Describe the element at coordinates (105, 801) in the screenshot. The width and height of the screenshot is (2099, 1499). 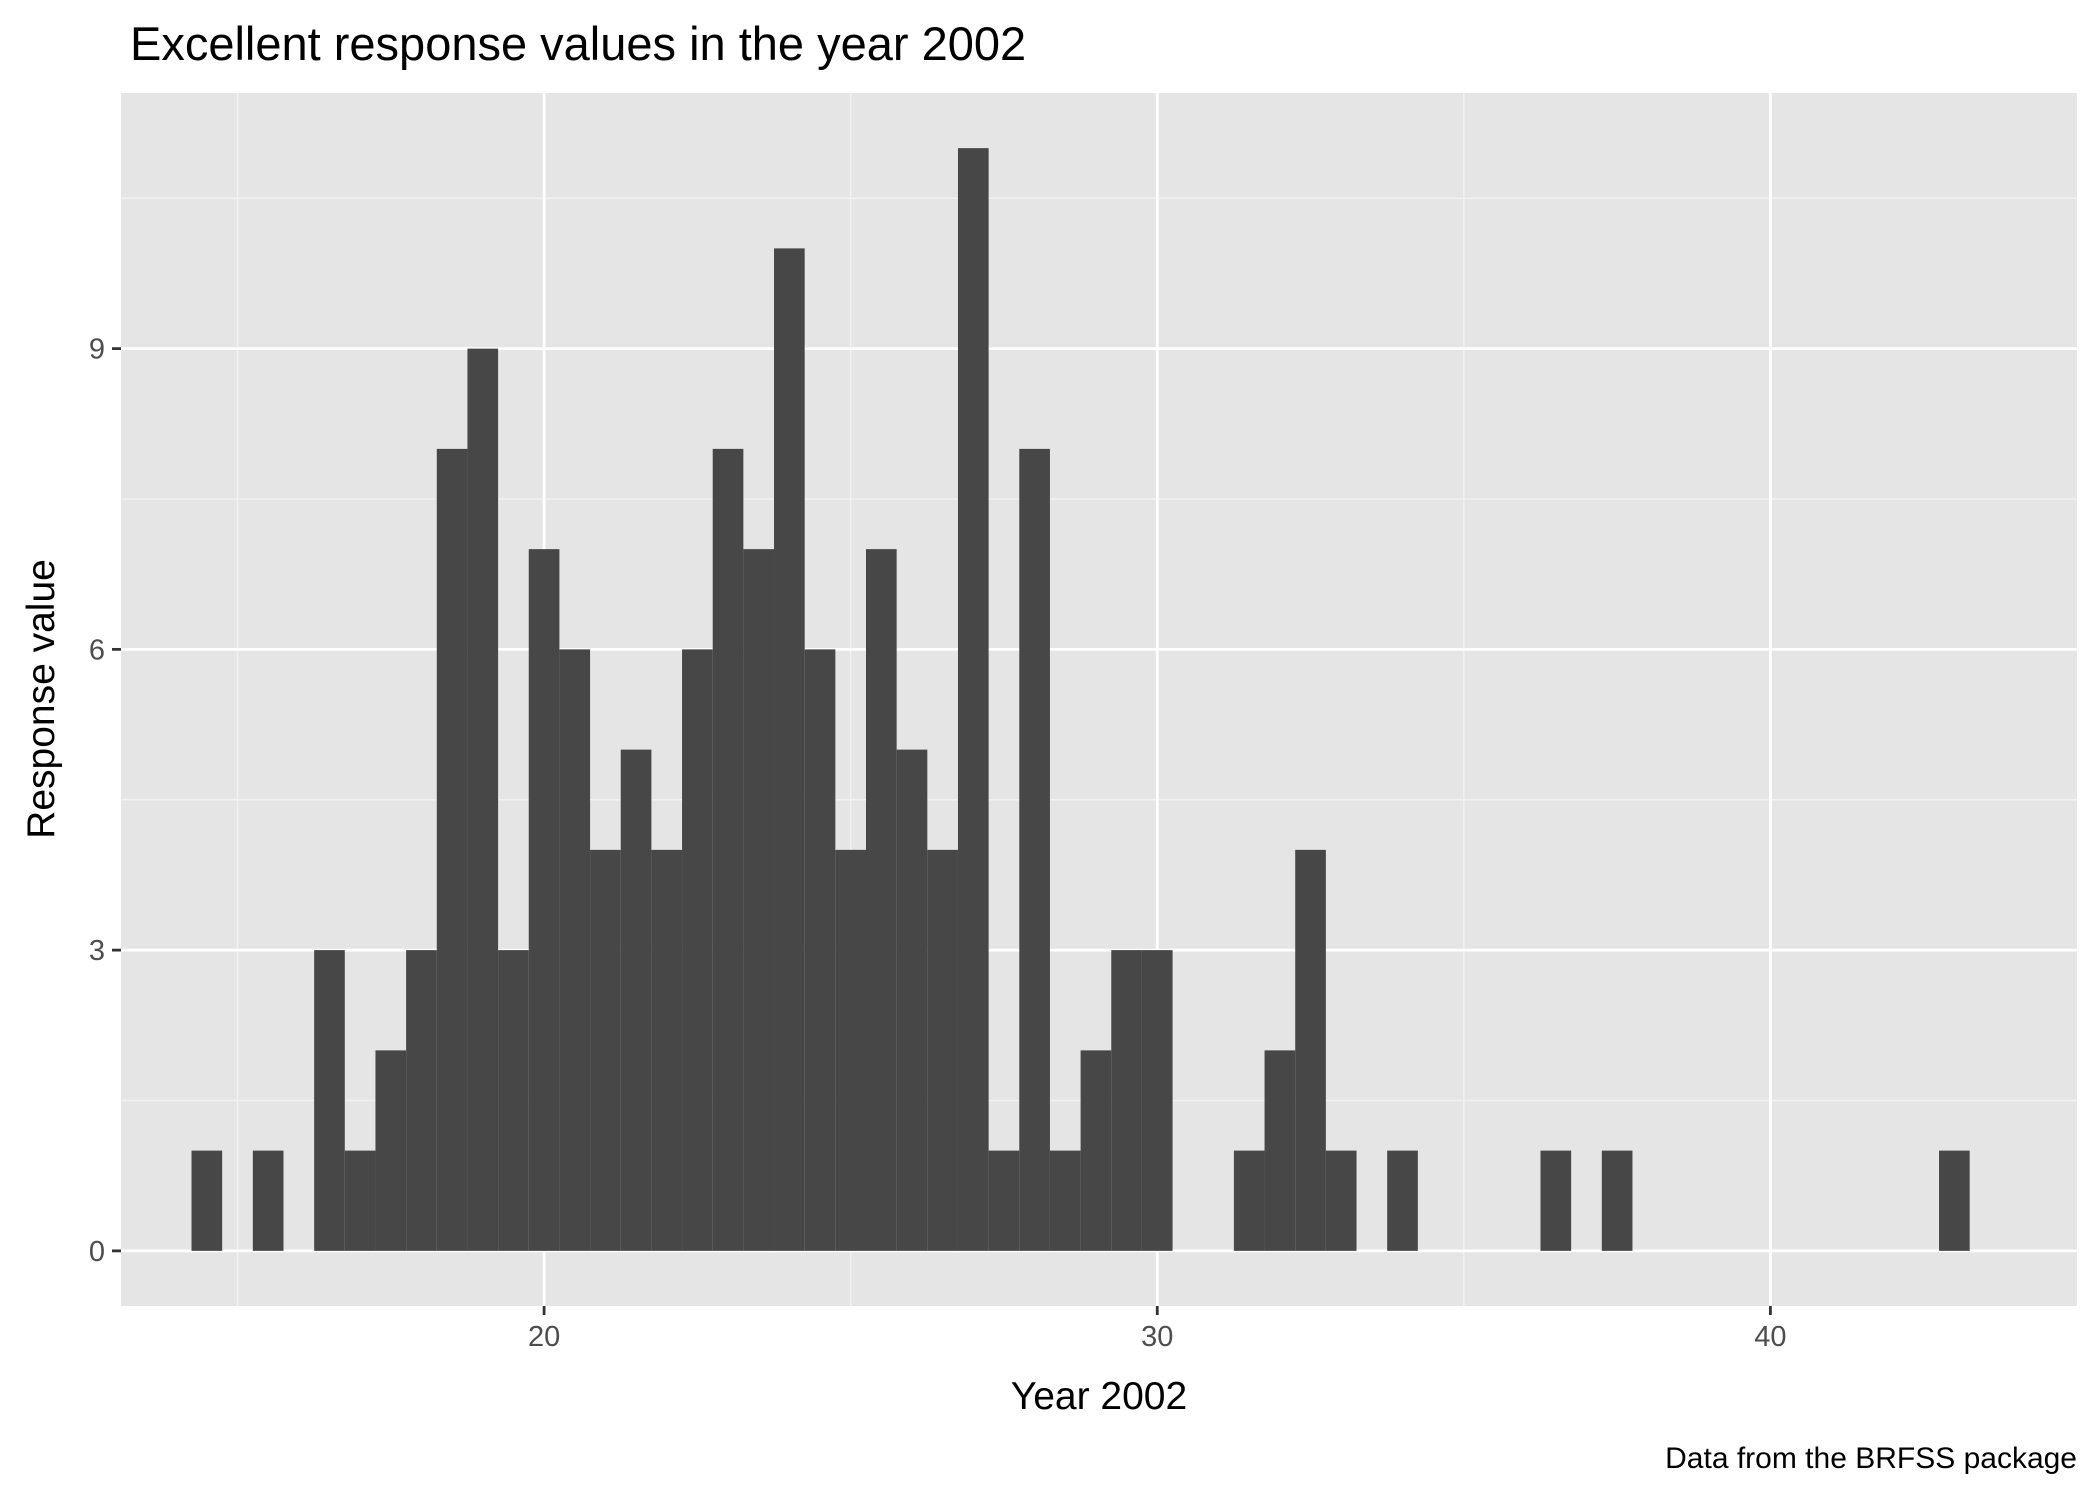
I see `y-axis-ticks: 0 3 6 9` at that location.